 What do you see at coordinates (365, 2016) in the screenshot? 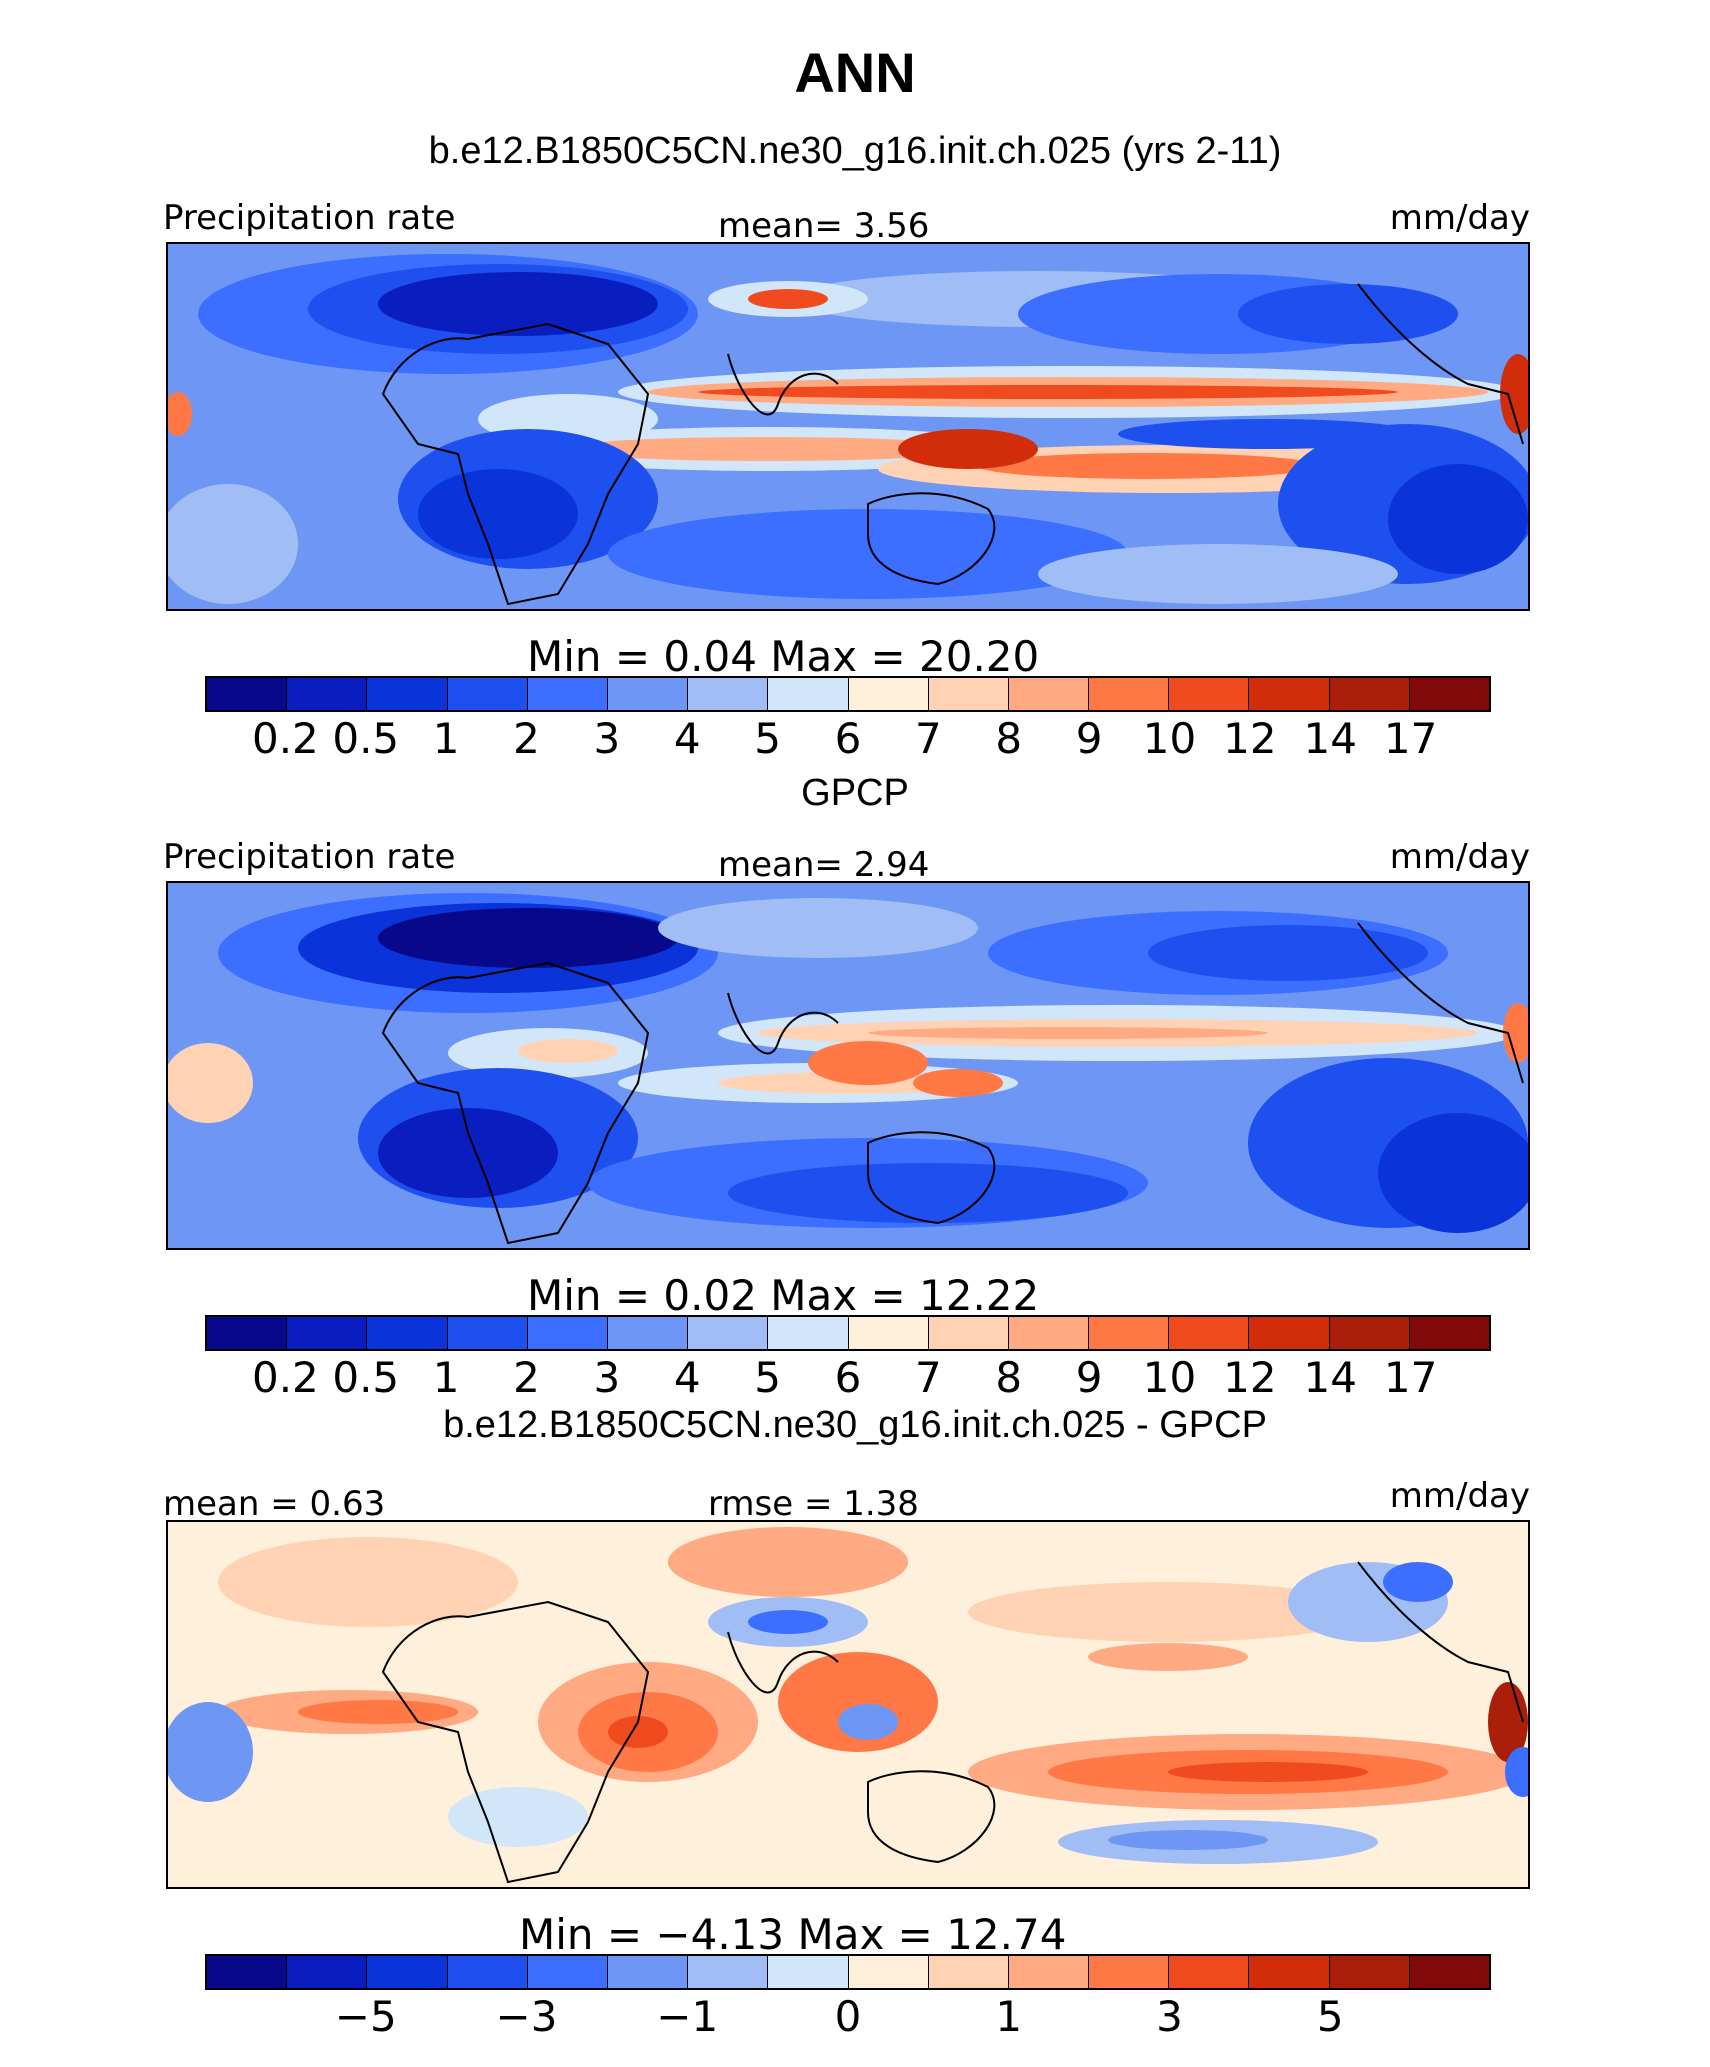
I see `colorbar-tick-label: −5` at bounding box center [365, 2016].